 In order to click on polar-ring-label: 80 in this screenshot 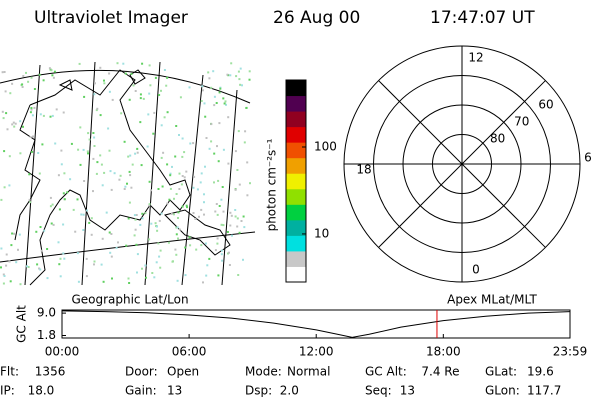, I will do `click(497, 139)`.